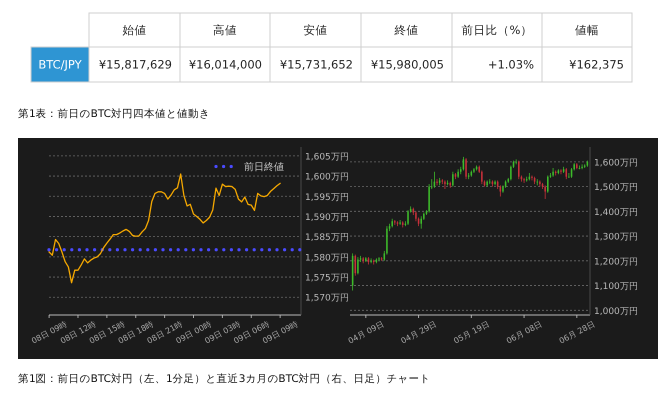 Image resolution: width=668 pixels, height=394 pixels. Describe the element at coordinates (577, 332) in the screenshot. I see `x-tick-label: 06月 28日` at that location.